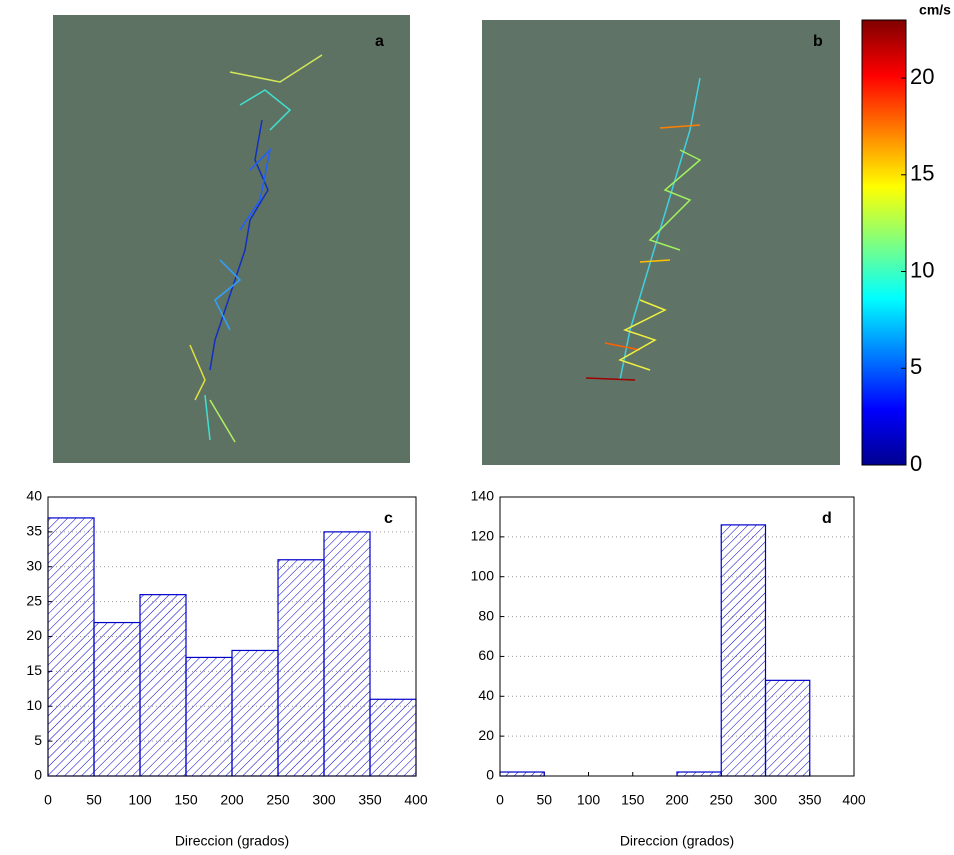  Describe the element at coordinates (34, 600) in the screenshot. I see `y-tick-label: 25` at that location.